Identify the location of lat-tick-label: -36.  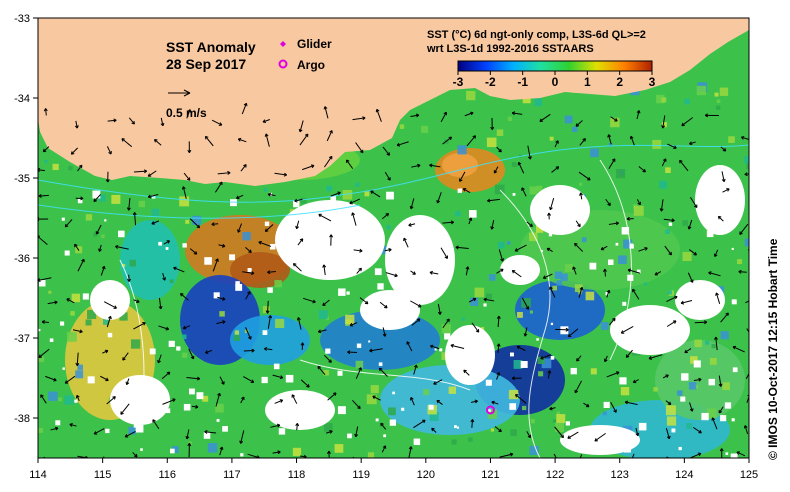
(22, 259).